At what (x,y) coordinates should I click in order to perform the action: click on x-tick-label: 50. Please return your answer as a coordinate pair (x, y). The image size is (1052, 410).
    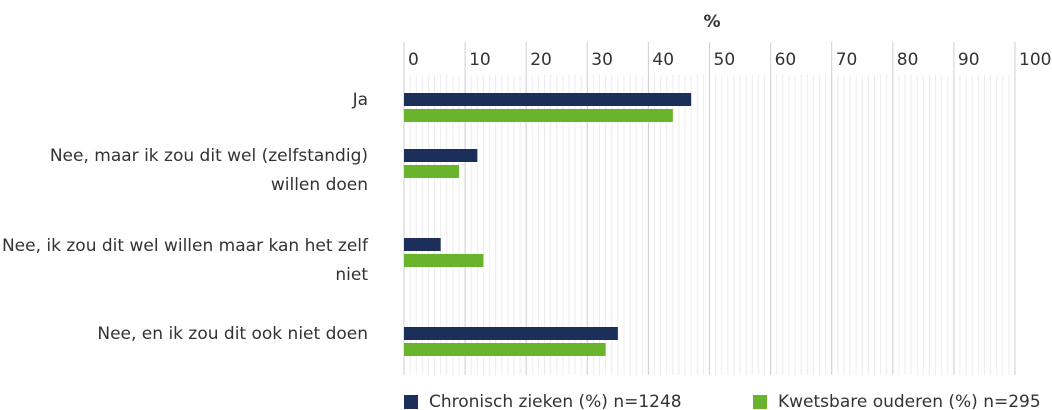
    Looking at the image, I should click on (725, 60).